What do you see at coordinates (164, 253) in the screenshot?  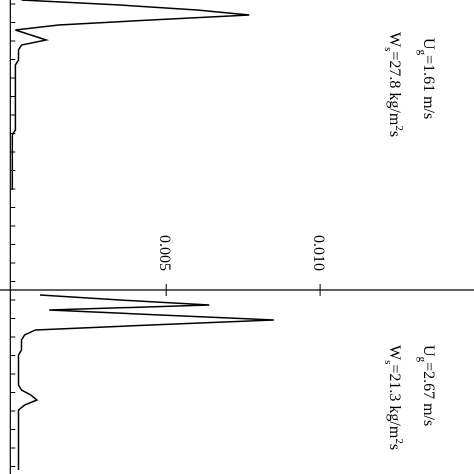 I see `x-tick-label: 0.005` at bounding box center [164, 253].